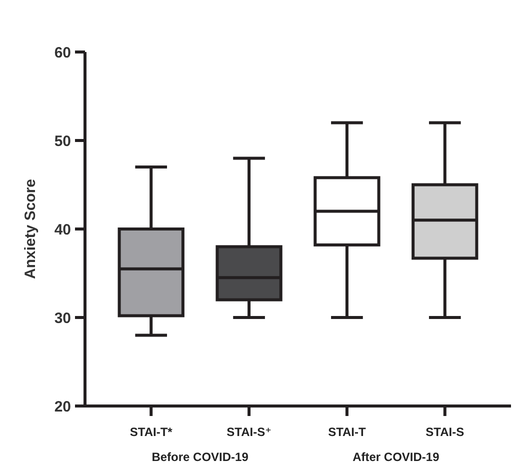 The image size is (523, 470). What do you see at coordinates (62, 141) in the screenshot?
I see `y-tick-label: 50` at bounding box center [62, 141].